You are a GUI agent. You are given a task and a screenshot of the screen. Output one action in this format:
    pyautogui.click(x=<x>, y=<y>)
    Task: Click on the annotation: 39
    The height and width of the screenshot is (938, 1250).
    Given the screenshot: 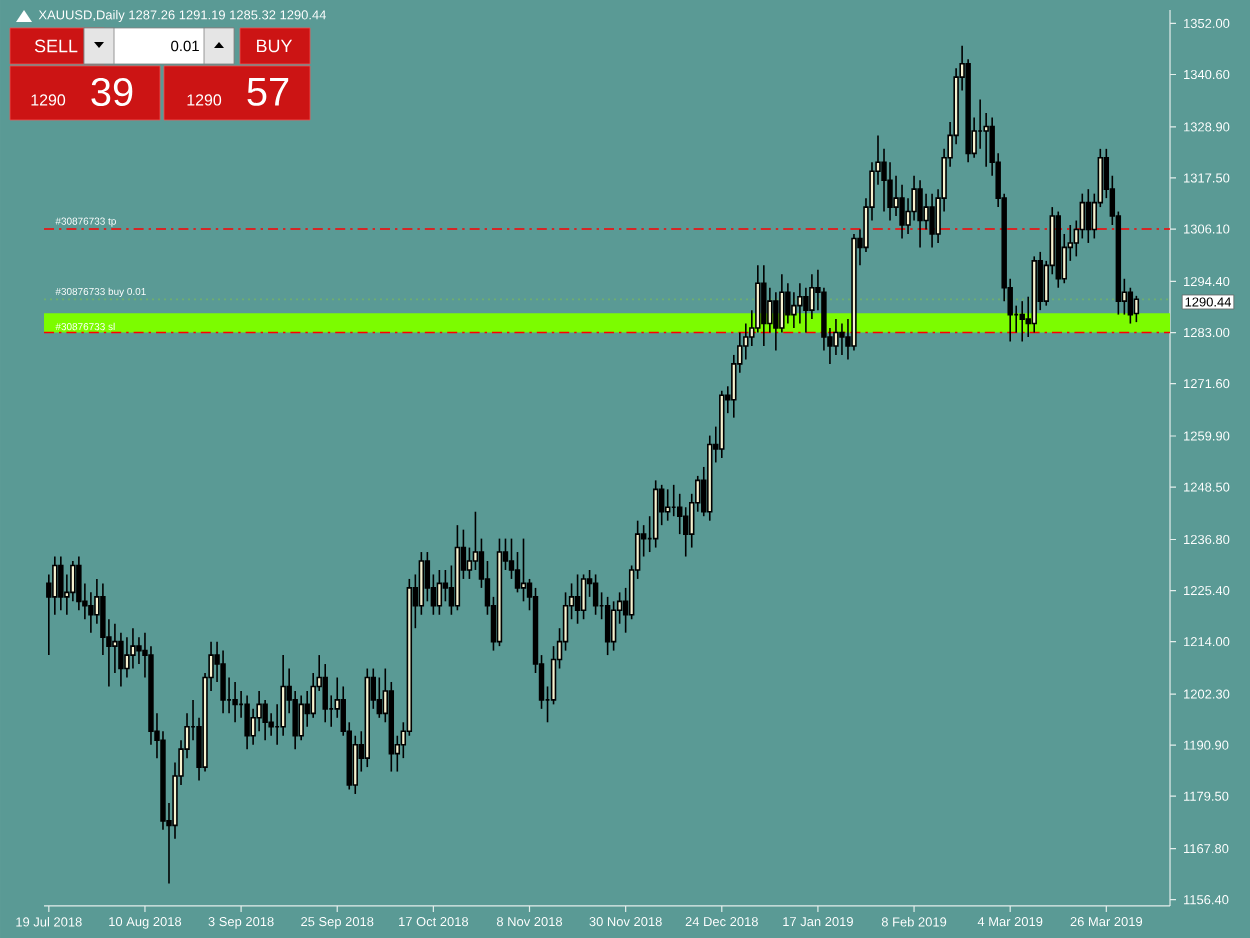 What is the action you would take?
    pyautogui.click(x=112, y=92)
    